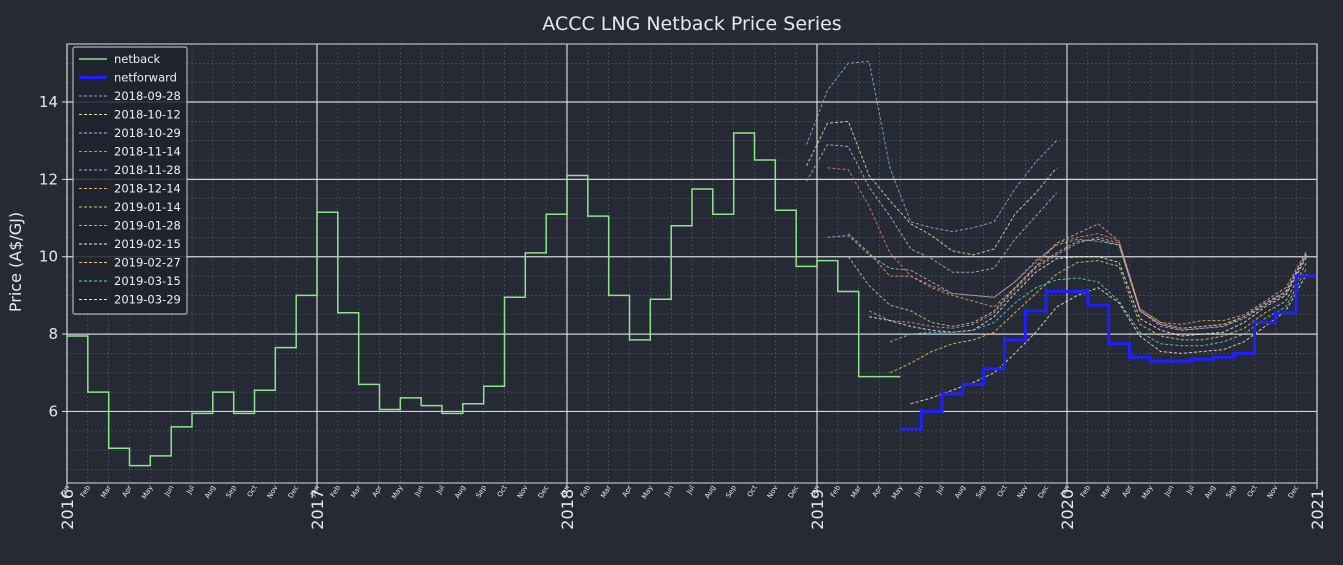  What do you see at coordinates (48, 257) in the screenshot?
I see `y-tick-label: 10` at bounding box center [48, 257].